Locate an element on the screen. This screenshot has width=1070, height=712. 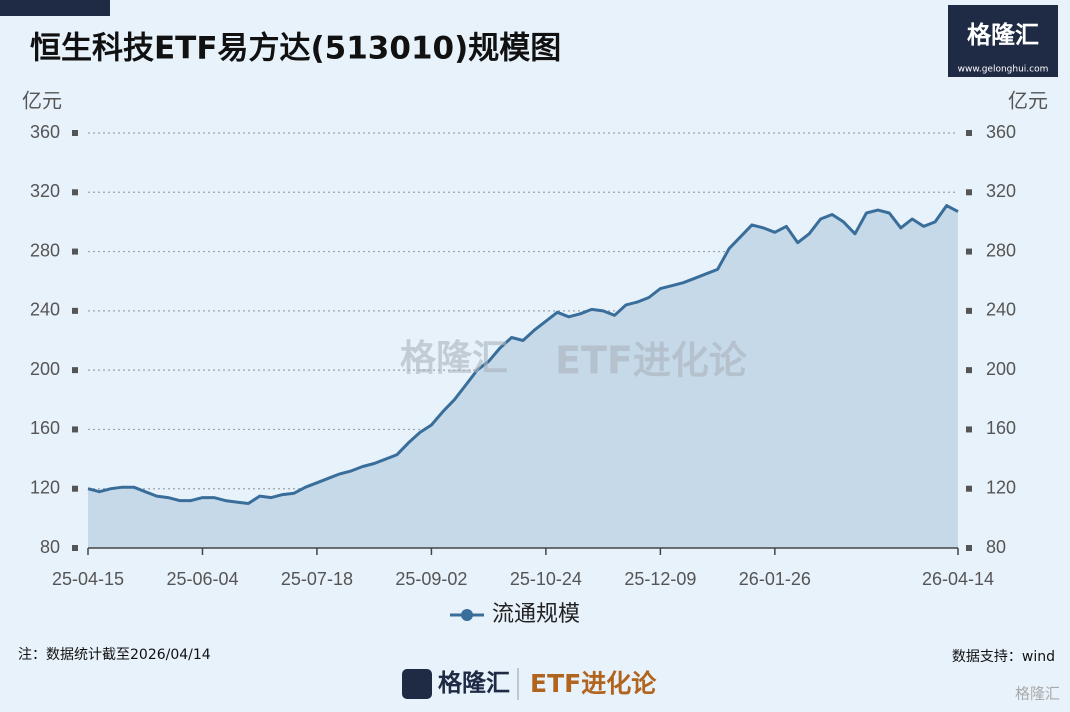
y2-tick-label: 200 is located at coordinates (1001, 369).